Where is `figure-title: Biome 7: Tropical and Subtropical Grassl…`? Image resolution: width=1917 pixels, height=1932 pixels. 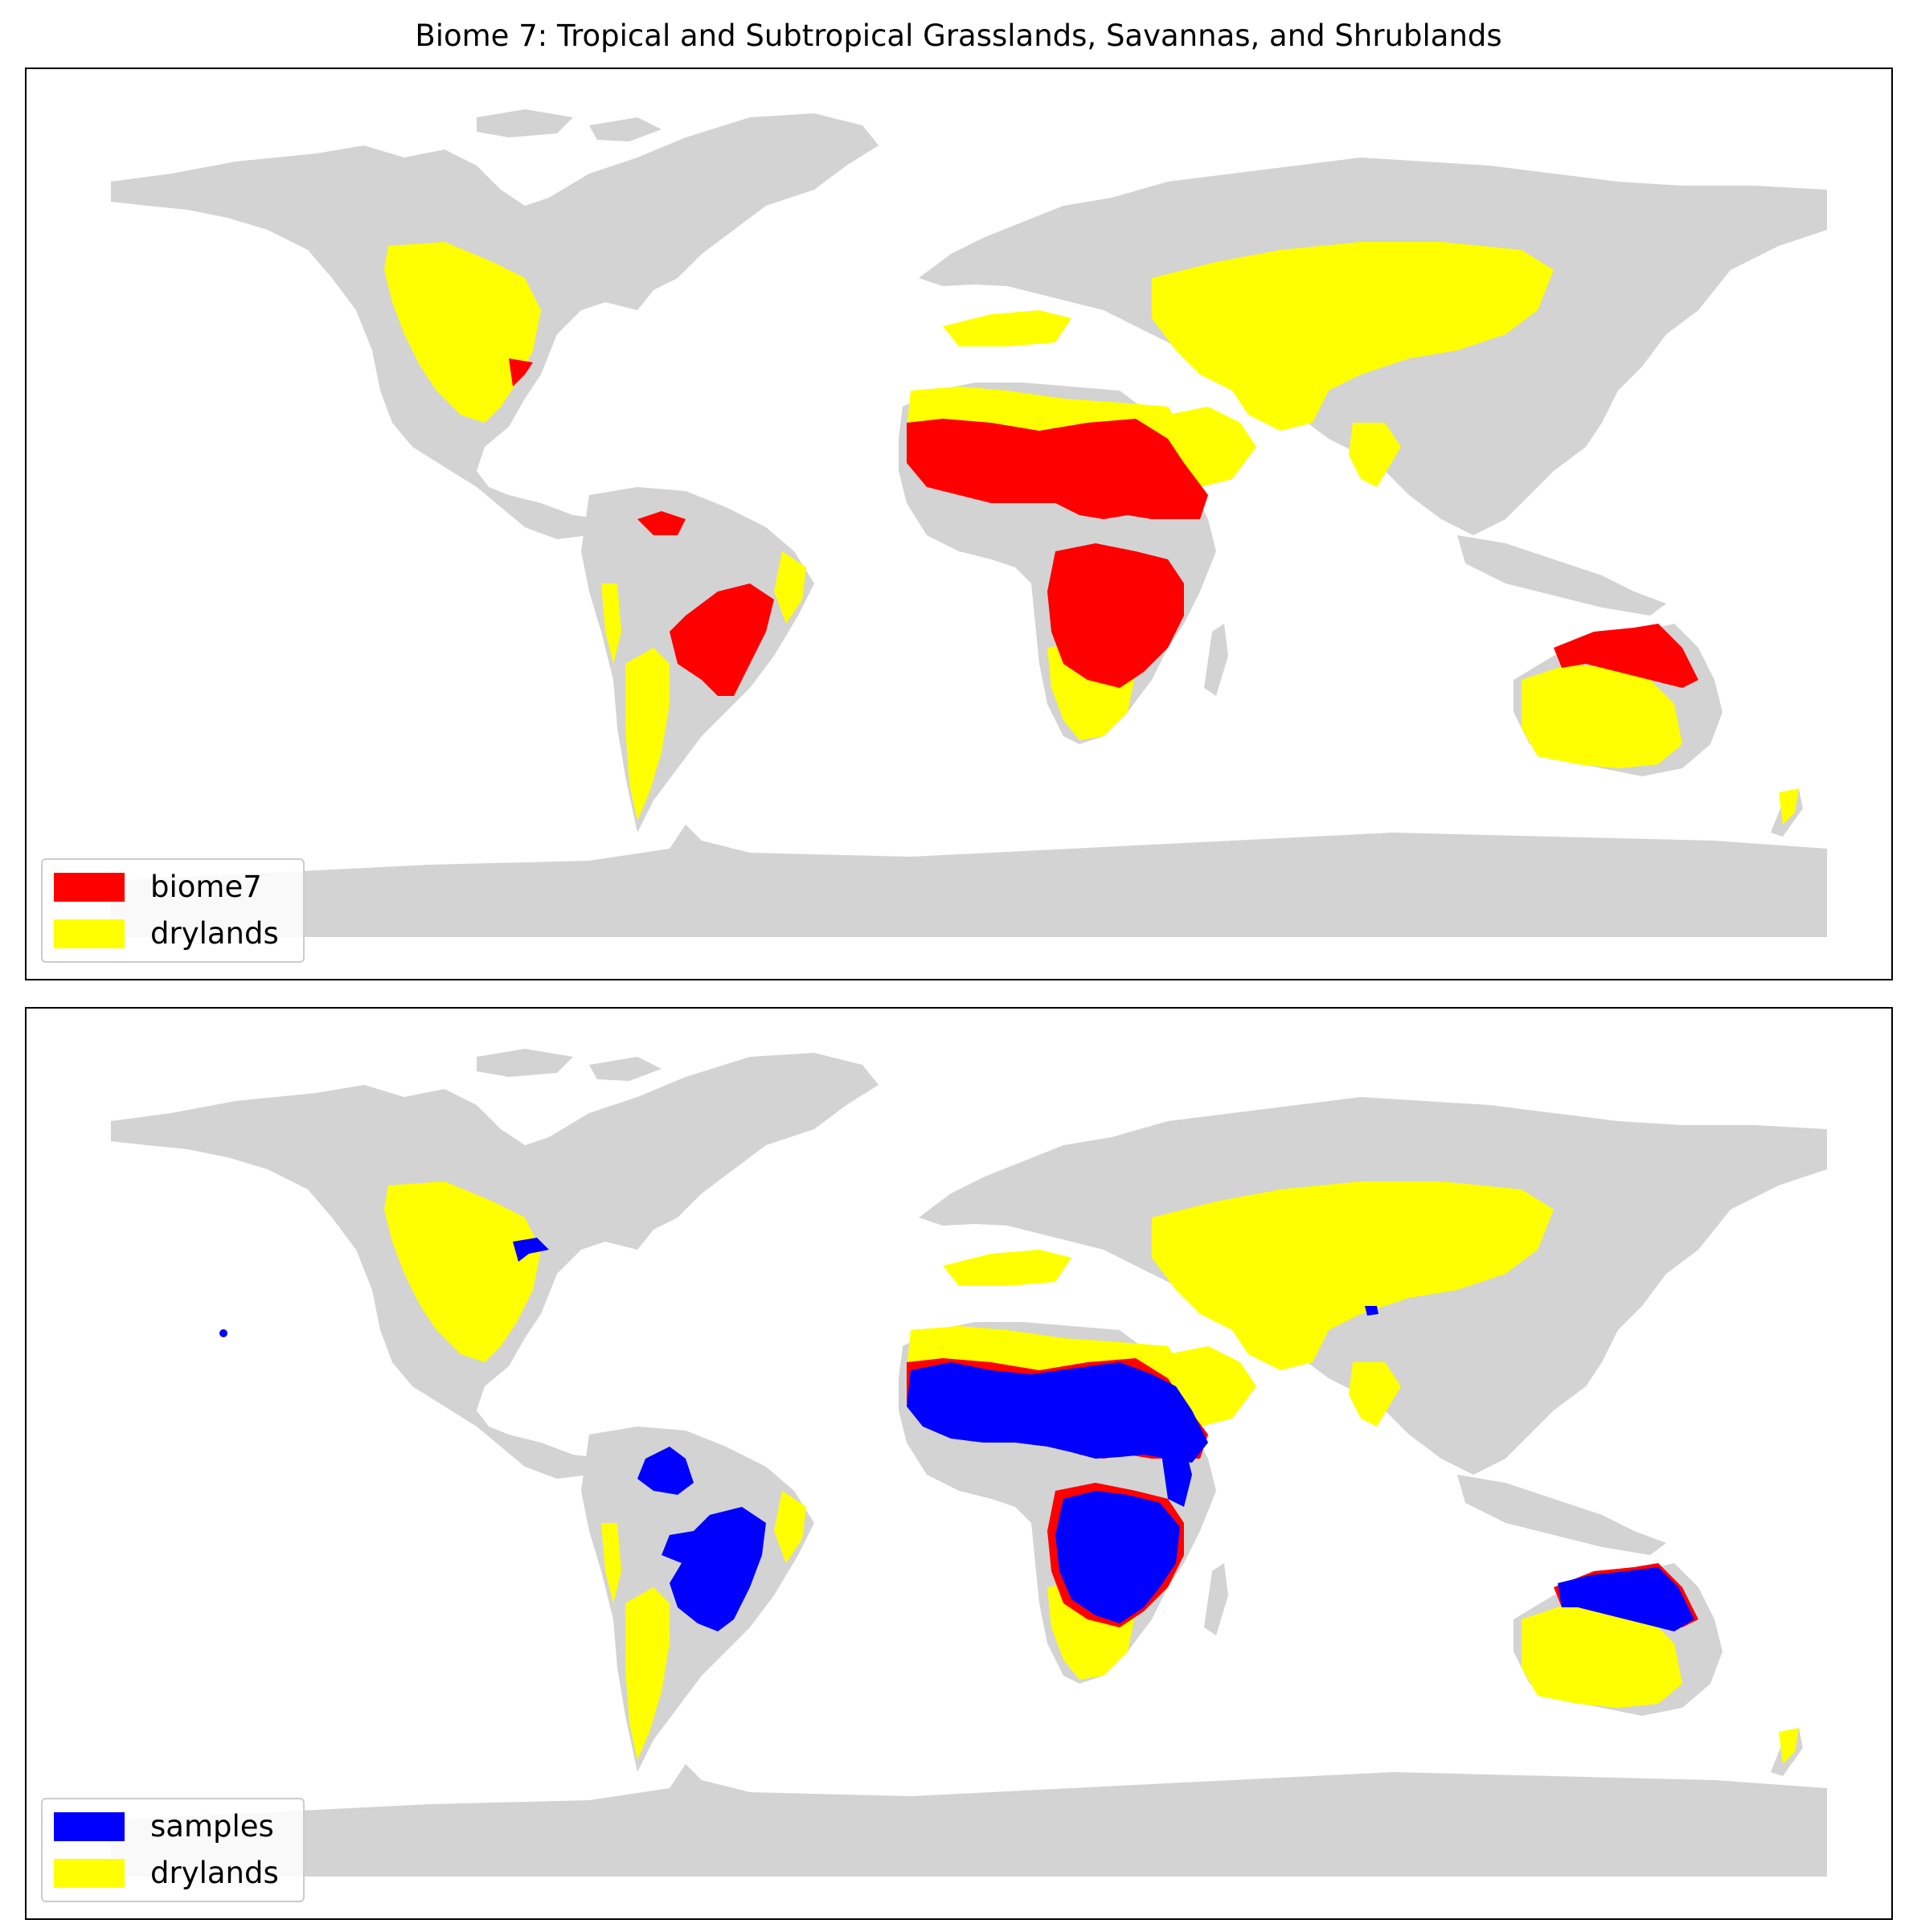
figure-title: Biome 7: Tropical and Subtropical Grassl… is located at coordinates (958, 35).